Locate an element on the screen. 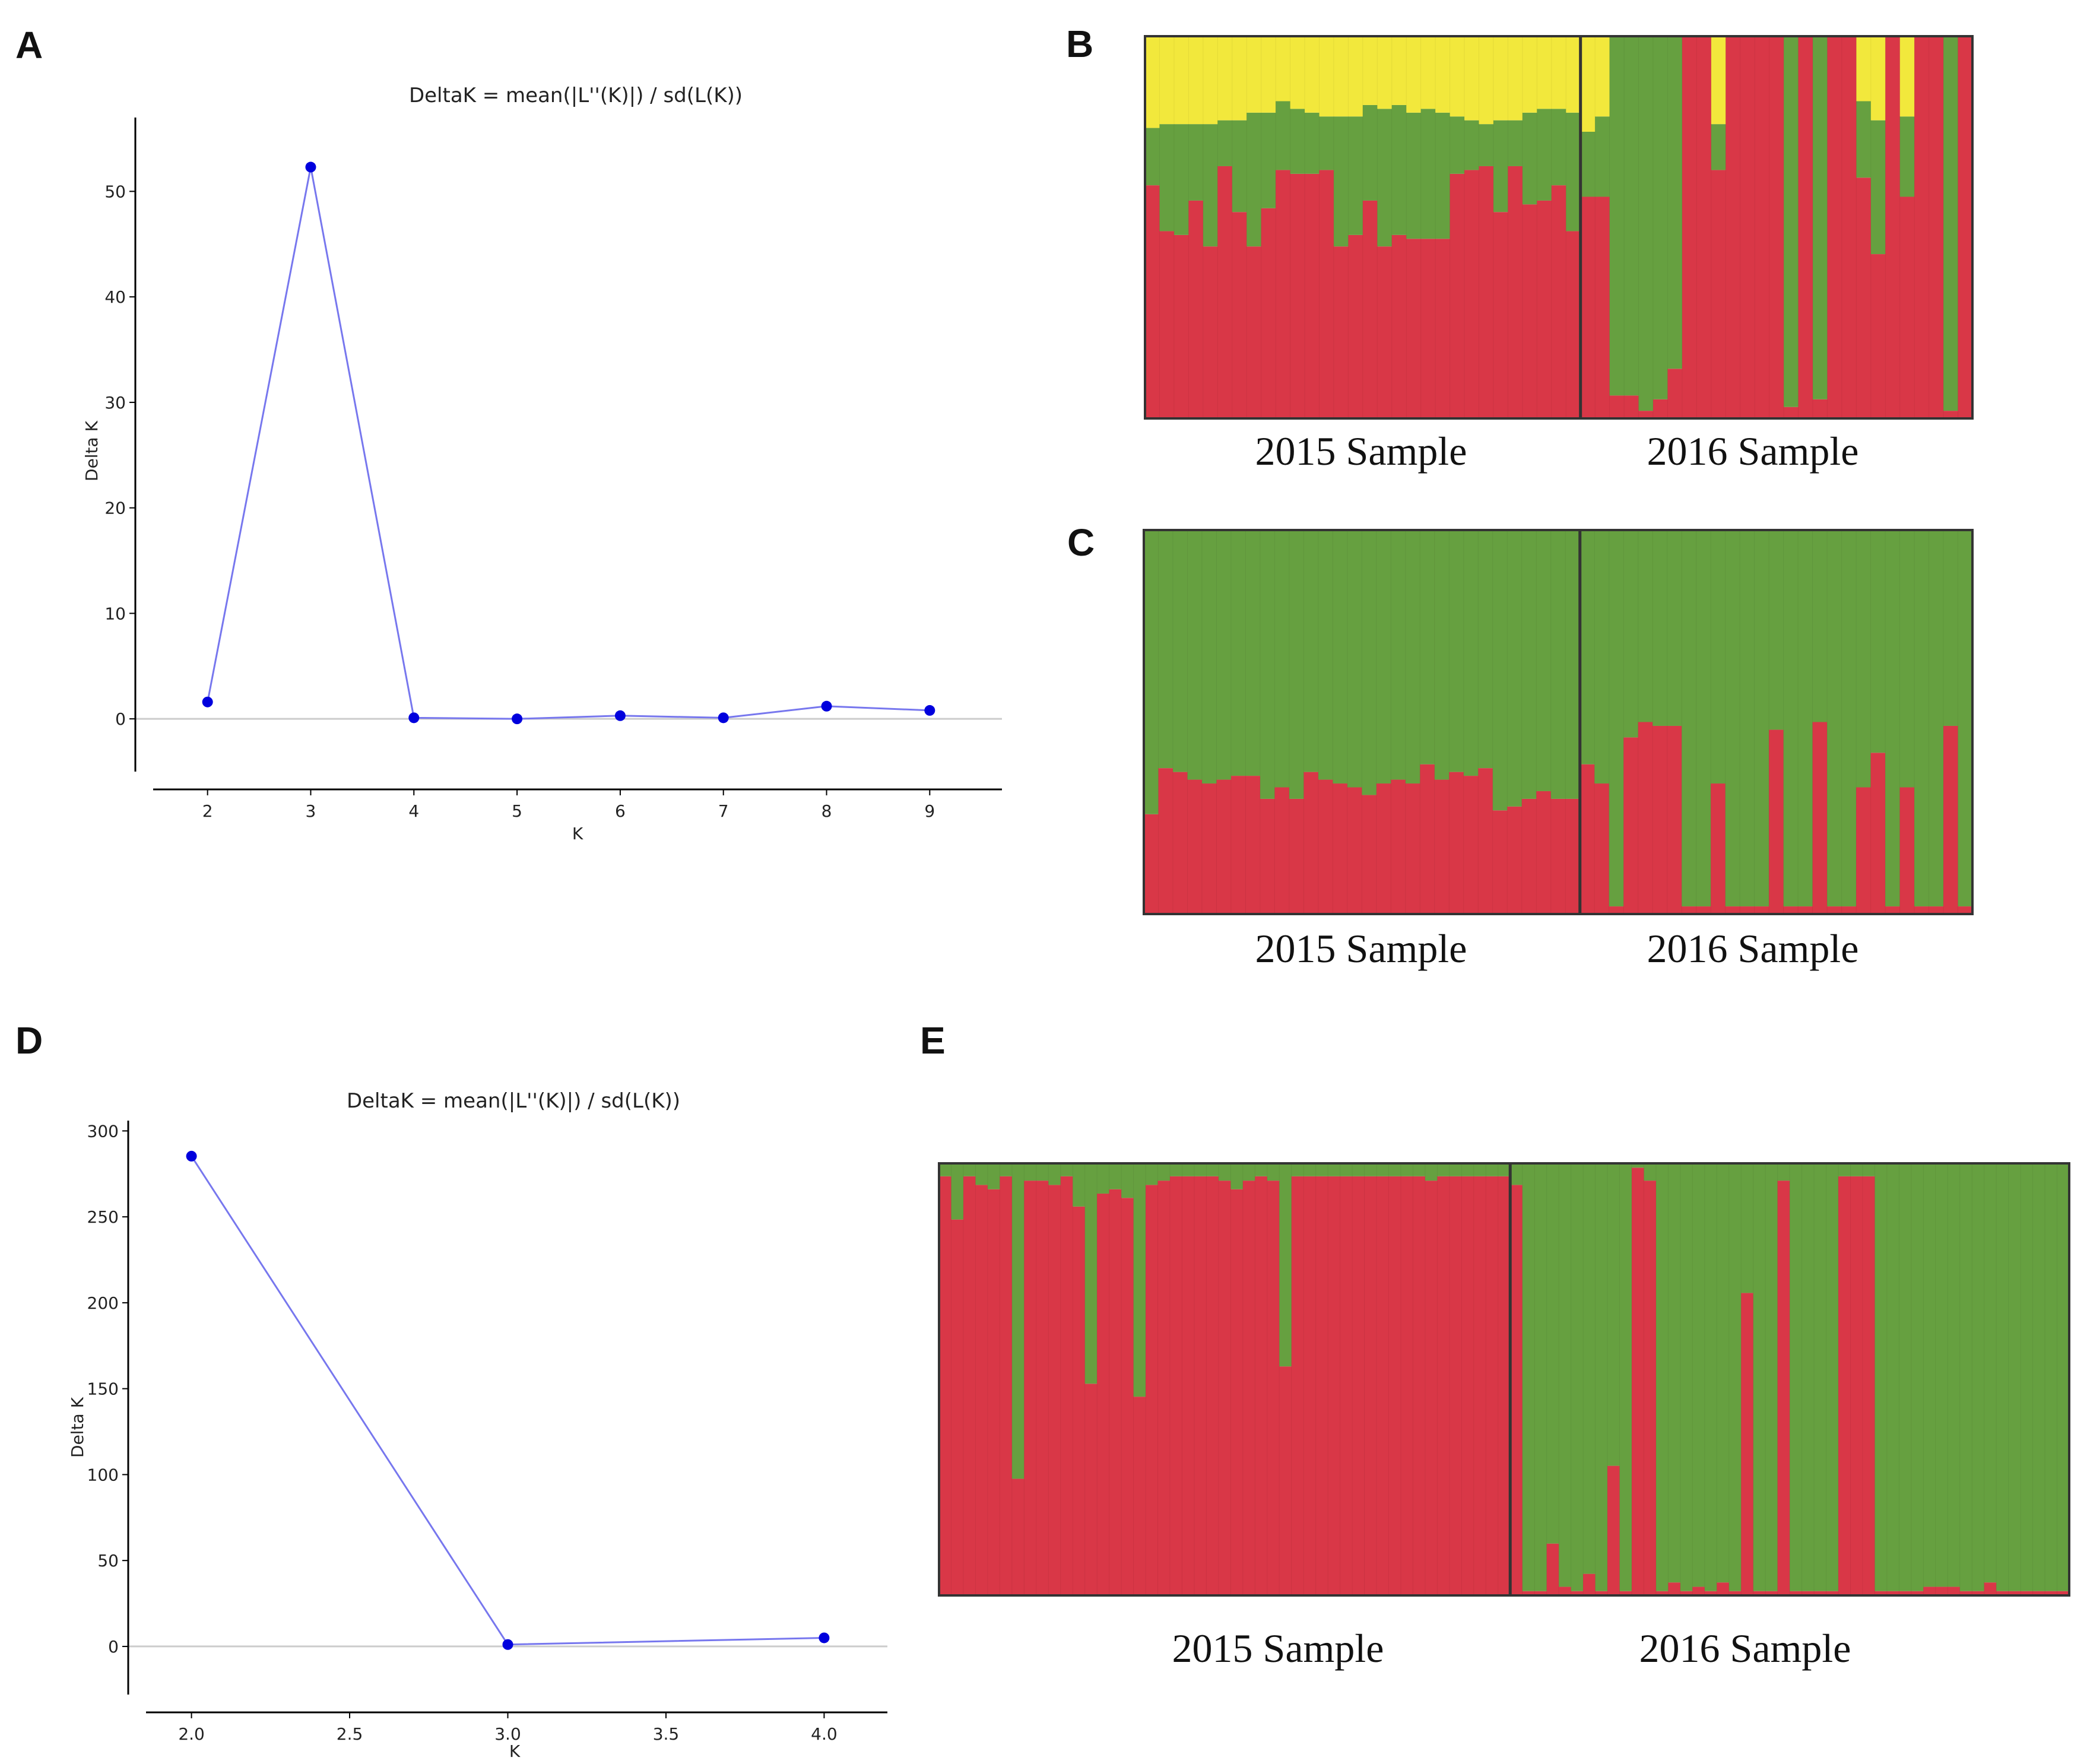 Image resolution: width=2087 pixels, height=1764 pixels. panel-letter-e: E is located at coordinates (933, 1040).